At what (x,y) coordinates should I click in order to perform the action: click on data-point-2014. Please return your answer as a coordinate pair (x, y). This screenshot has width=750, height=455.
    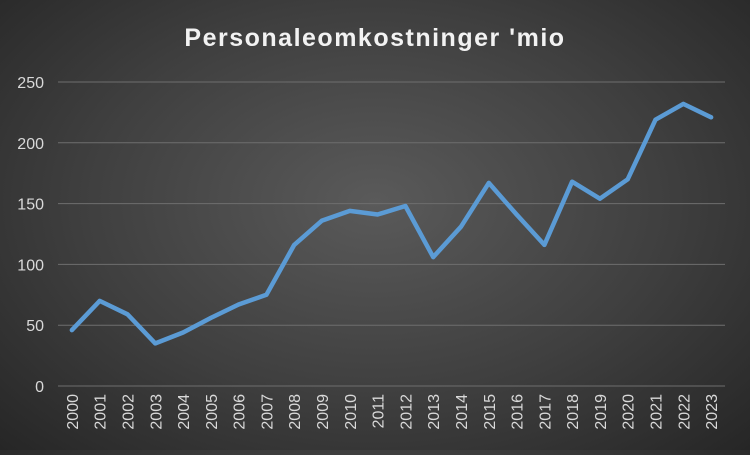
    Looking at the image, I should click on (460, 226).